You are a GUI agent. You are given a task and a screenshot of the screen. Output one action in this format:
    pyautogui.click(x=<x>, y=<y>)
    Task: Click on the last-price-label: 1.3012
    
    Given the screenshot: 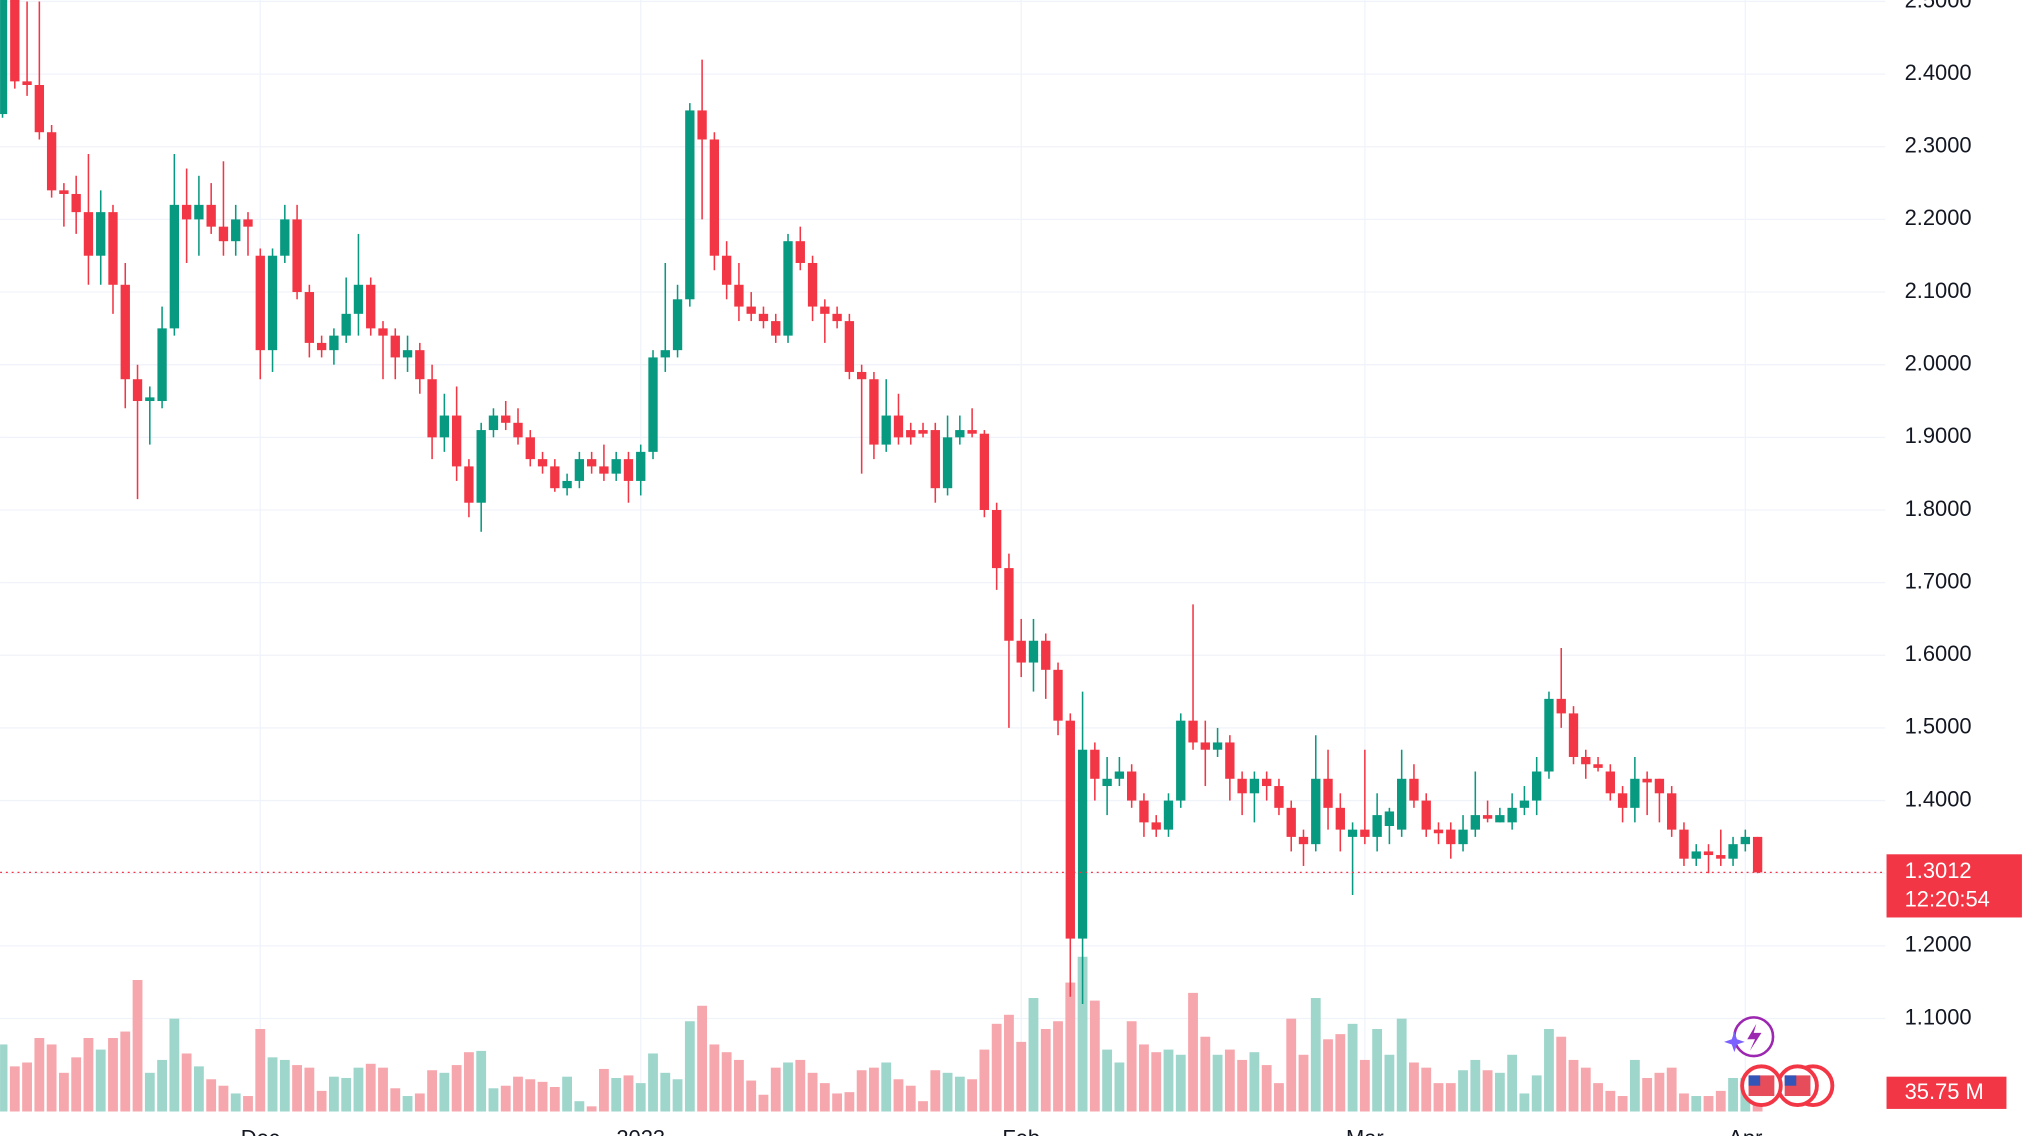 What is the action you would take?
    pyautogui.click(x=1938, y=870)
    